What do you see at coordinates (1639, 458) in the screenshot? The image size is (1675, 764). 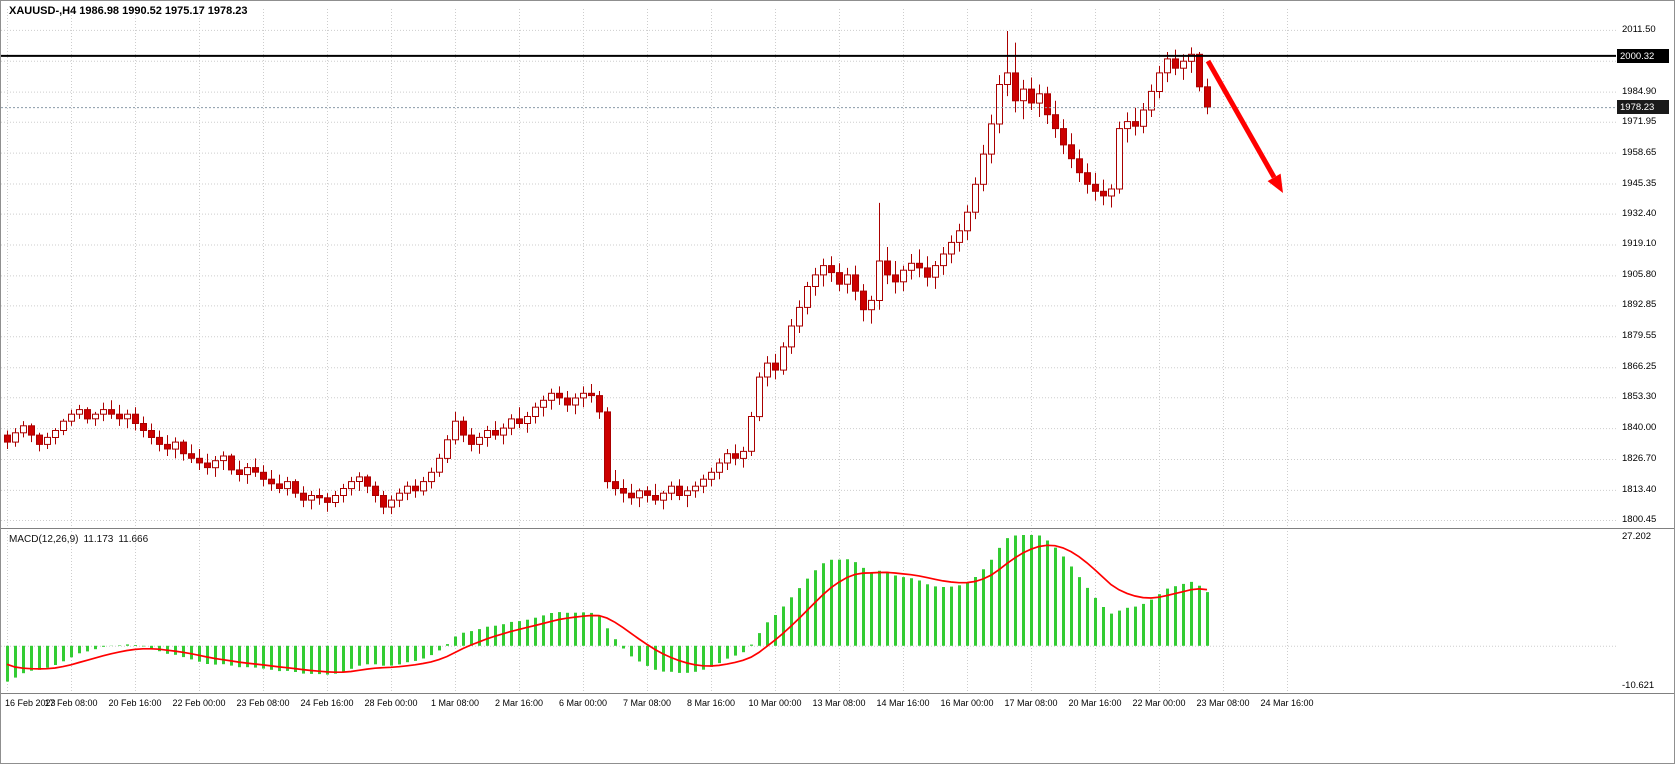 I see `price-tick-label: 1826.70` at bounding box center [1639, 458].